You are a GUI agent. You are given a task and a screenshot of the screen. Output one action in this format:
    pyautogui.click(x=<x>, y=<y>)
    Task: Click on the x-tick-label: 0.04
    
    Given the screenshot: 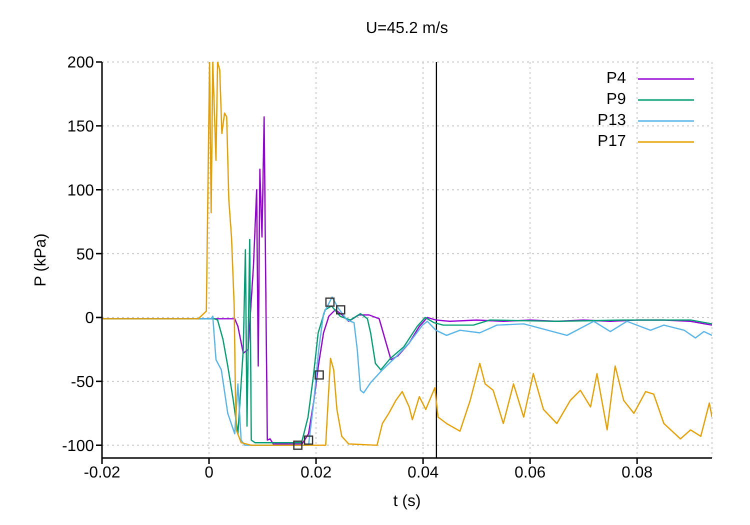 What is the action you would take?
    pyautogui.click(x=423, y=473)
    